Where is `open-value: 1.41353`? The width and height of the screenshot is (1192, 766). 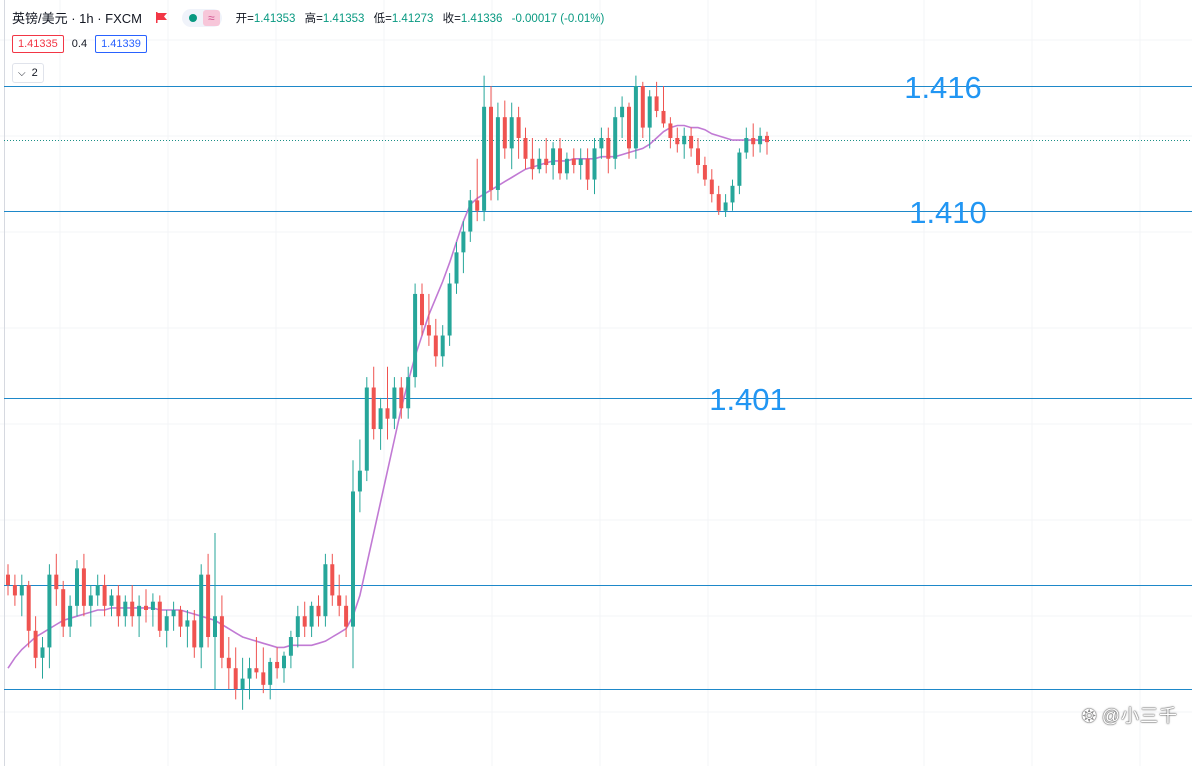 open-value: 1.41353 is located at coordinates (274, 18).